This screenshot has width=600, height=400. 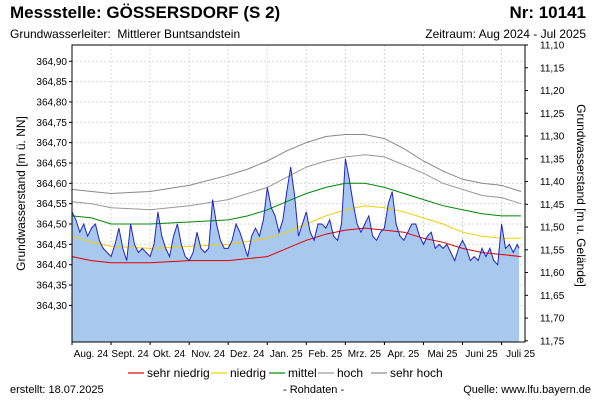 What do you see at coordinates (51, 82) in the screenshot?
I see `y-tick-label: 364,85` at bounding box center [51, 82].